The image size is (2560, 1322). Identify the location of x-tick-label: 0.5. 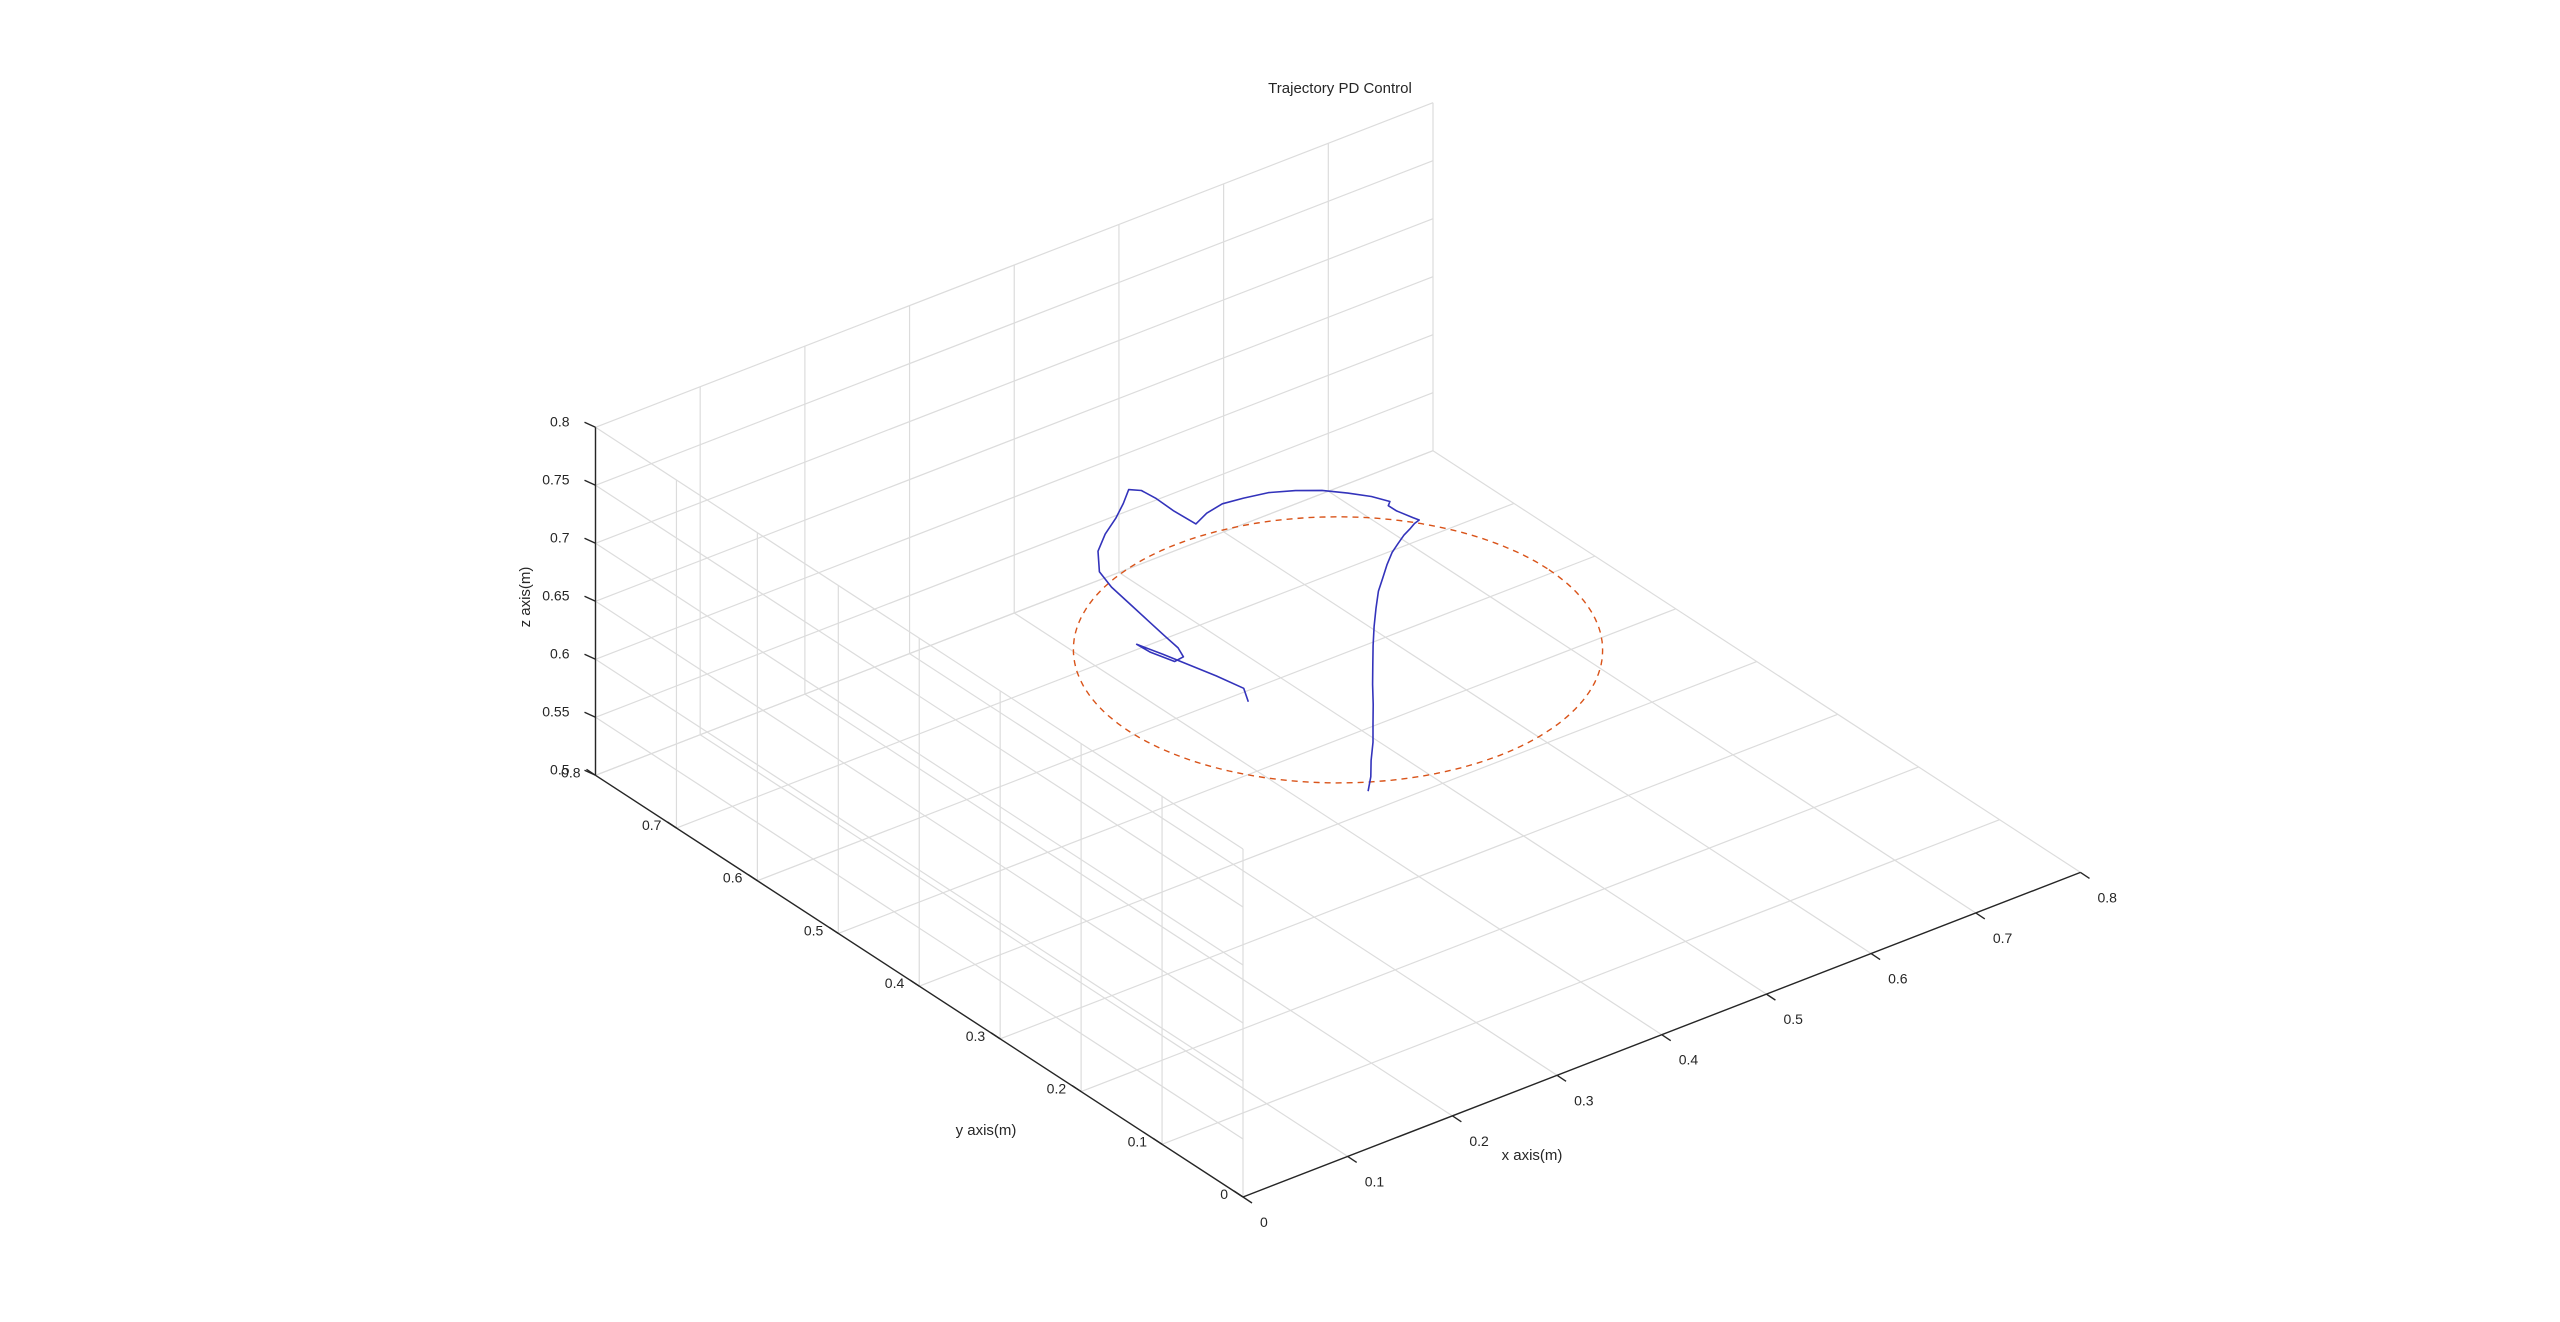
(1793, 1019).